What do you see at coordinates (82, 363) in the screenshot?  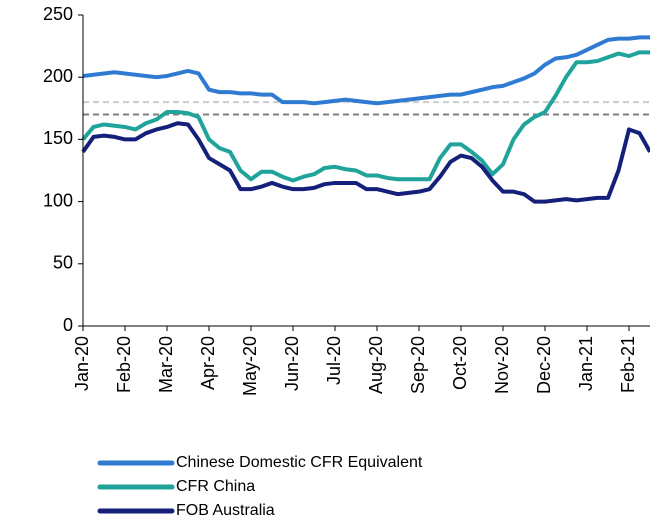 I see `x-tick-label: Jan-20` at bounding box center [82, 363].